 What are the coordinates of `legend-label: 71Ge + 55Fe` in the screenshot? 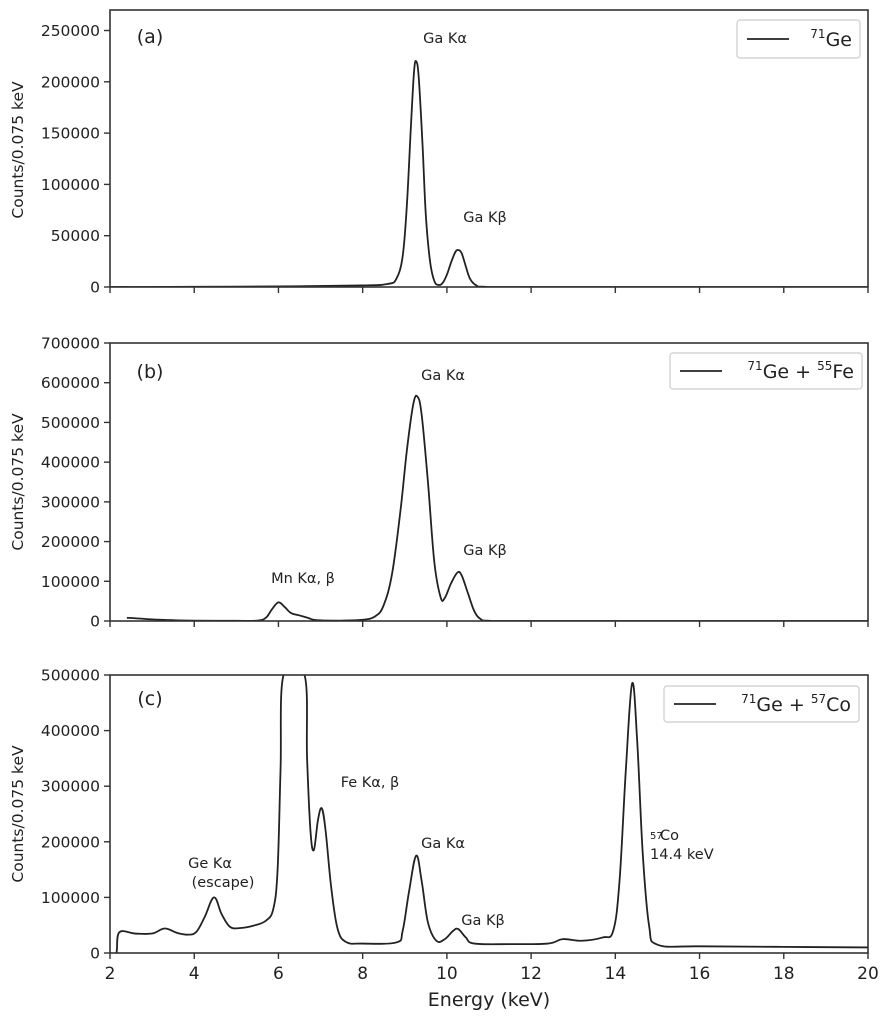 It's located at (800, 371).